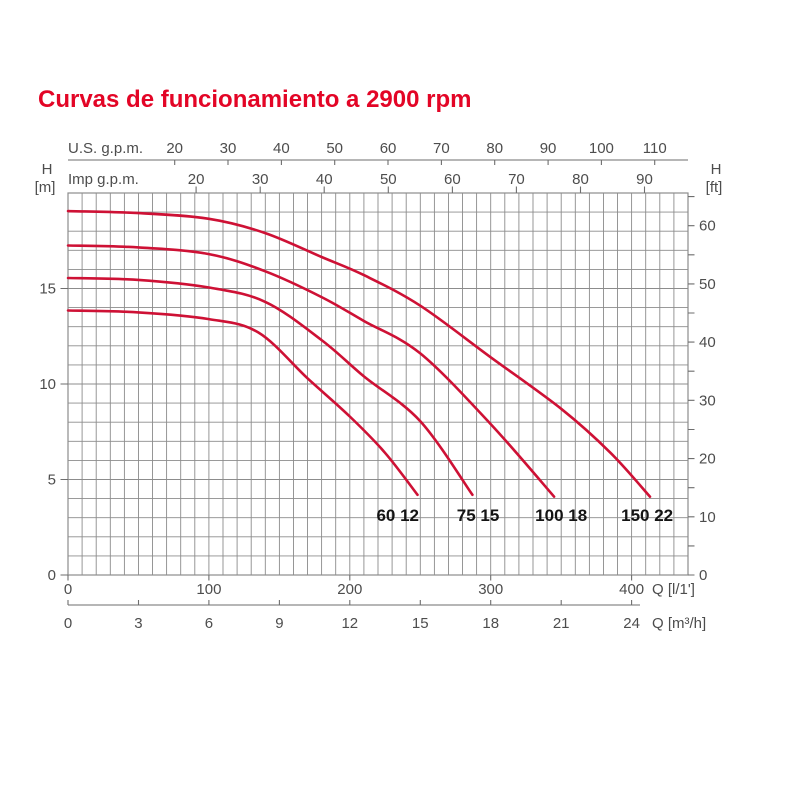  Describe the element at coordinates (52, 480) in the screenshot. I see `h-m-tick-label: 5` at that location.